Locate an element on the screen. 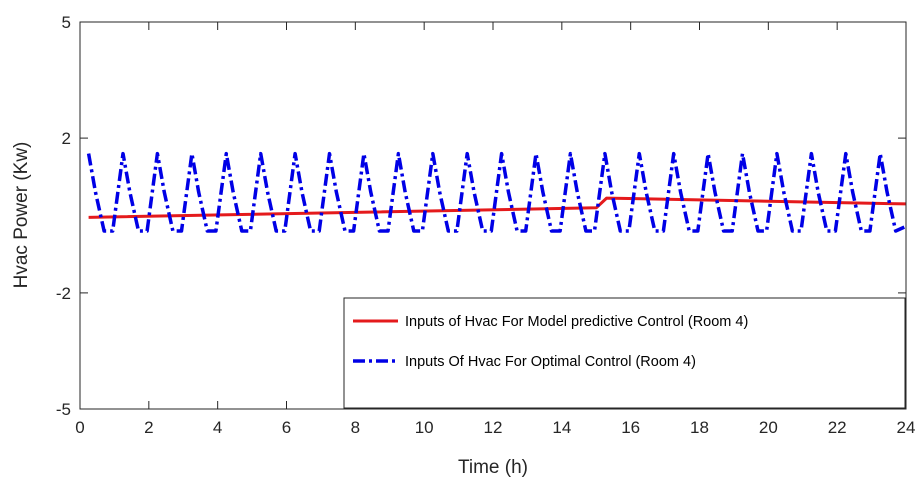 This screenshot has width=919, height=477. x-tick-label: 20 is located at coordinates (768, 427).